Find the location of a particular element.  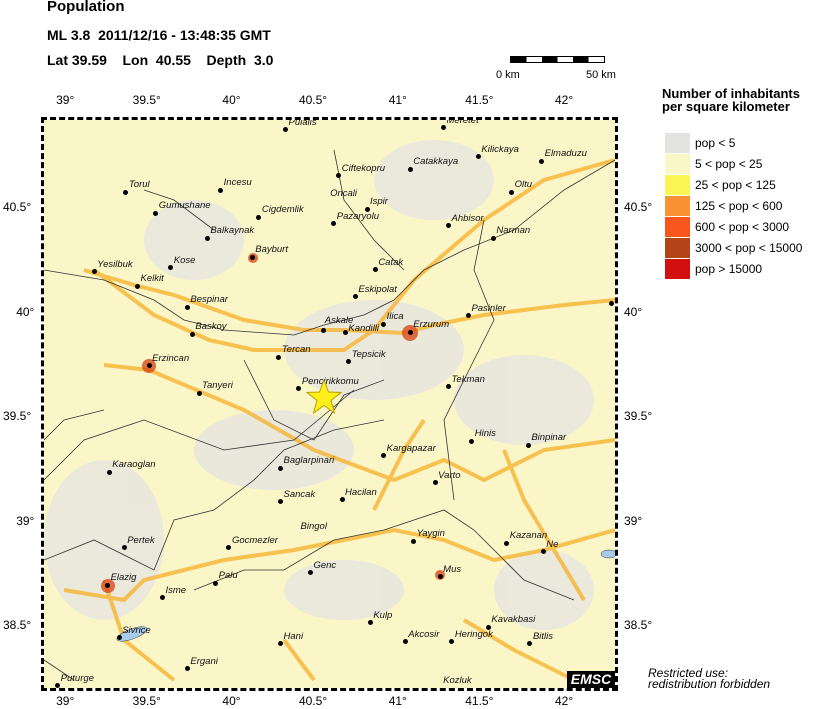

lon-tick-label-top: 40.5° is located at coordinates (313, 100).